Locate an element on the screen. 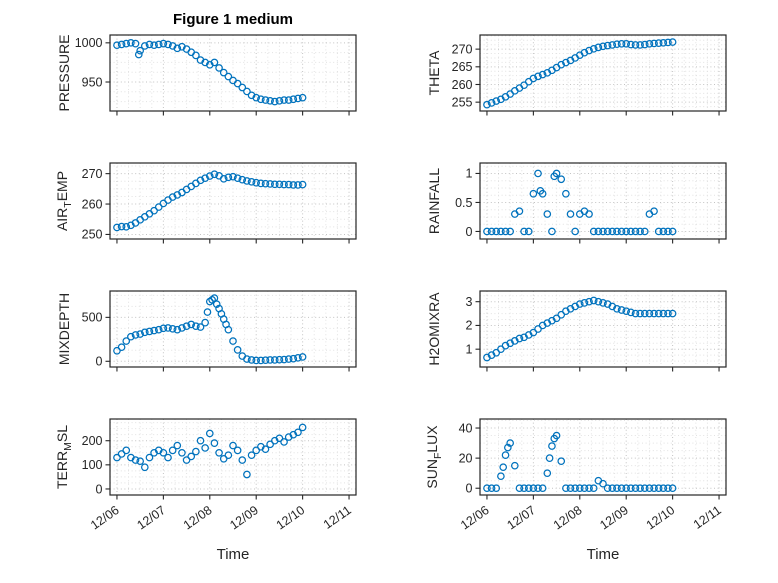 This screenshot has width=778, height=583. y-axis-label-theta: THETA is located at coordinates (434, 73).